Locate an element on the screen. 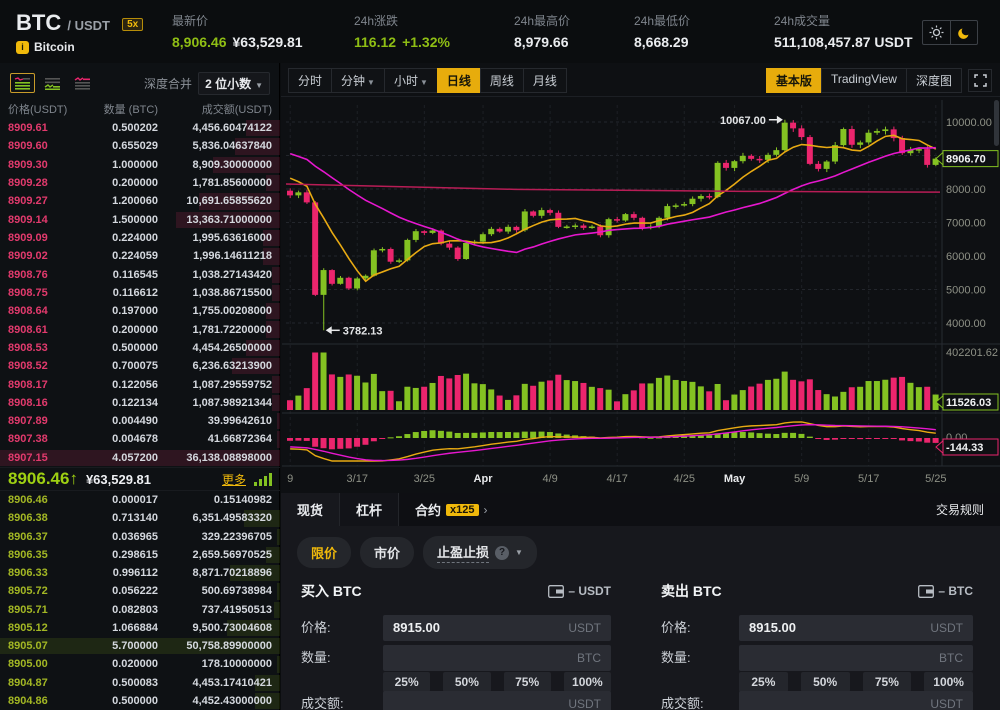 This screenshot has width=1000, height=710. svg-text: -144.33 is located at coordinates (964, 448).